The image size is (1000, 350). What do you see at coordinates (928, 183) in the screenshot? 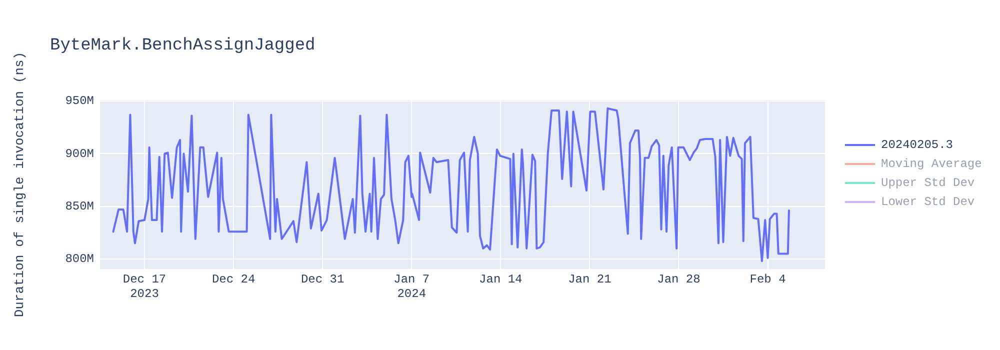
I see `legend-label: Upper Std Dev` at bounding box center [928, 183].